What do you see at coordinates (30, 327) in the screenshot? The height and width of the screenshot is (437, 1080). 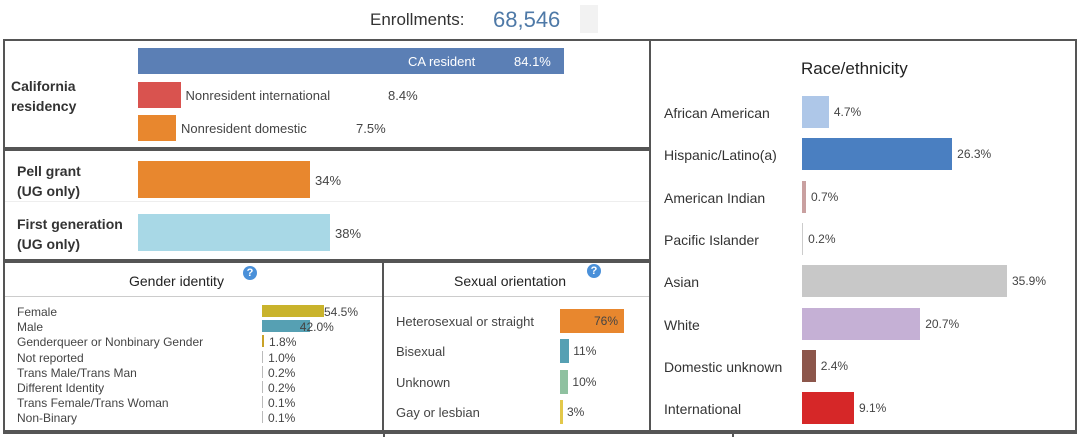 I see `gender-item-label: Male` at bounding box center [30, 327].